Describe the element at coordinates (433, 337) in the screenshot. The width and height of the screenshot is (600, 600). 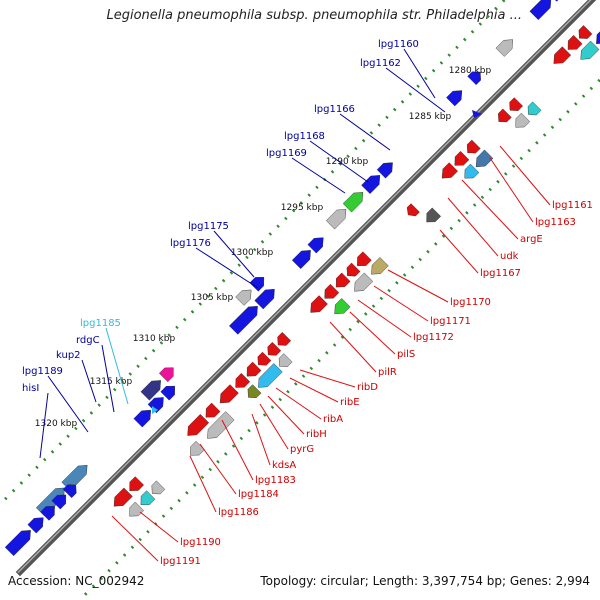
I see `gene-label-lpg1172: lpg1172` at that location.